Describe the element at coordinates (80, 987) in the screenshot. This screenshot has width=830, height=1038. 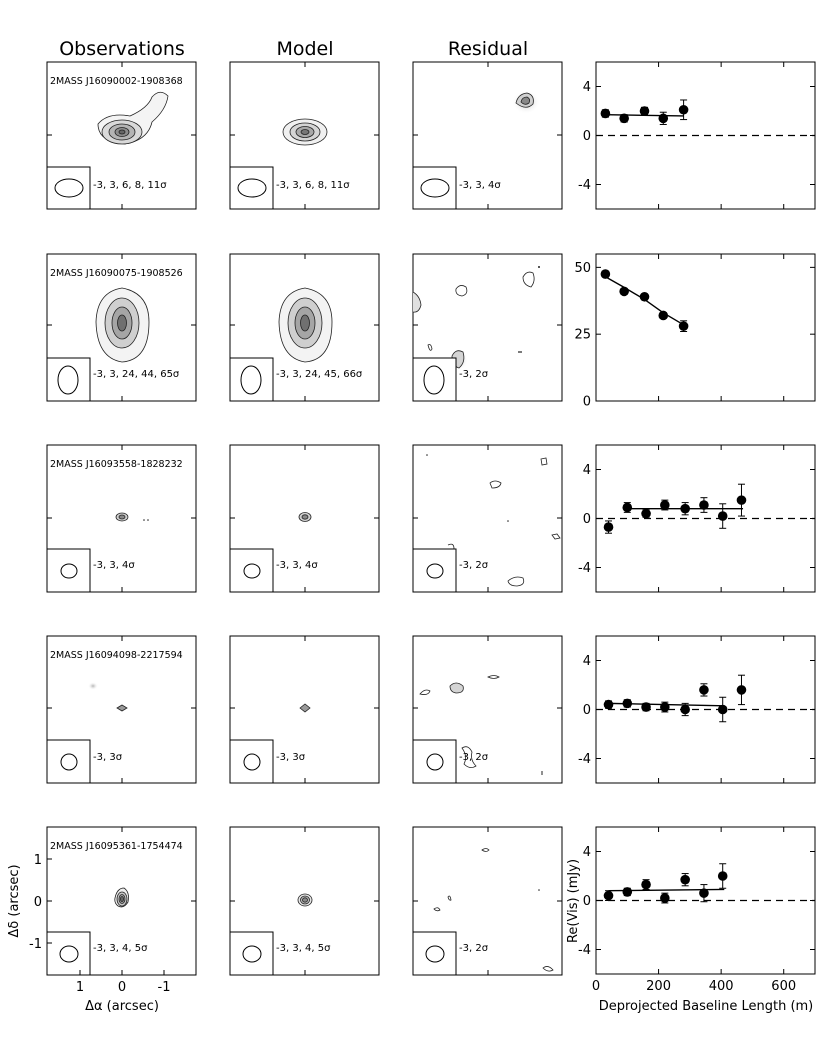
I see `image-xtick: 1` at that location.